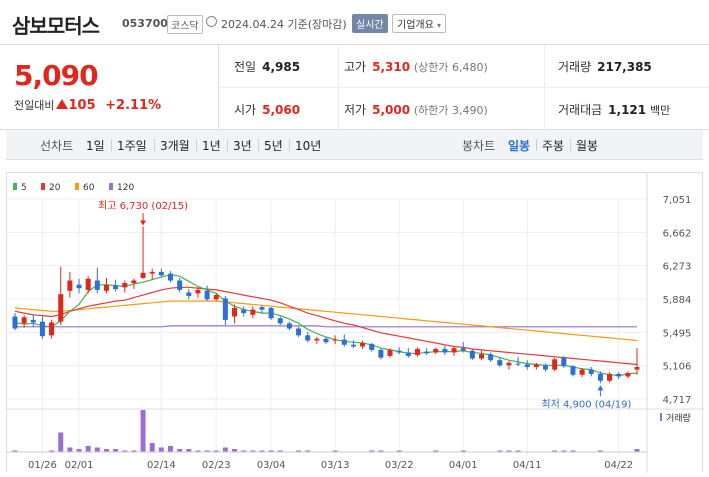  Describe the element at coordinates (24, 188) in the screenshot. I see `legend-label: 5` at that location.